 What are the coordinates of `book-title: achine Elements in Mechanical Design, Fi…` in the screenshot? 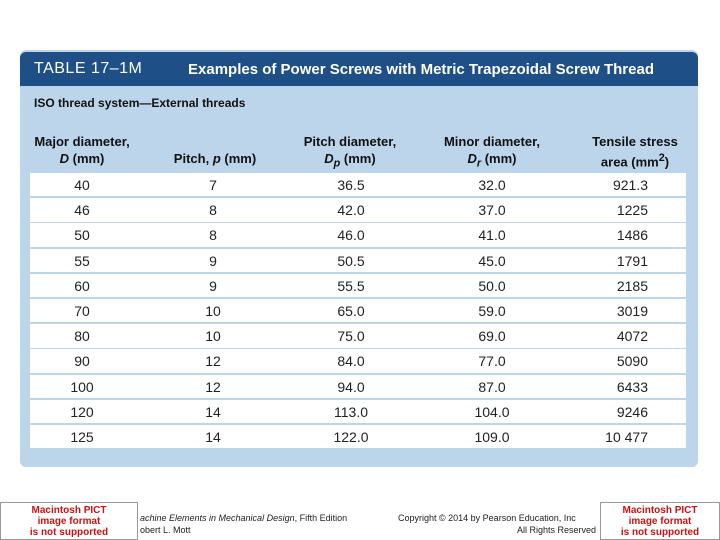 It's located at (243, 518).